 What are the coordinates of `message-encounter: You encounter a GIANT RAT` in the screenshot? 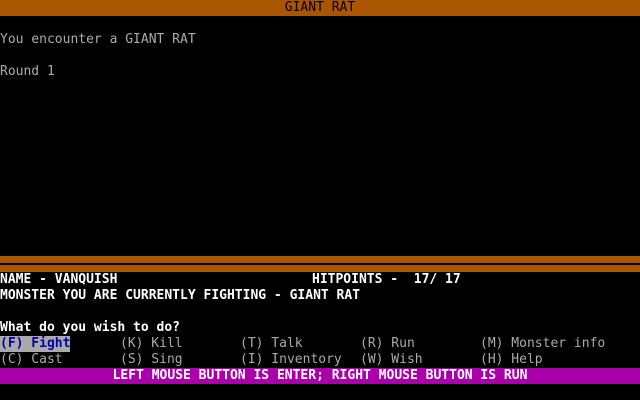 It's located at (98, 39).